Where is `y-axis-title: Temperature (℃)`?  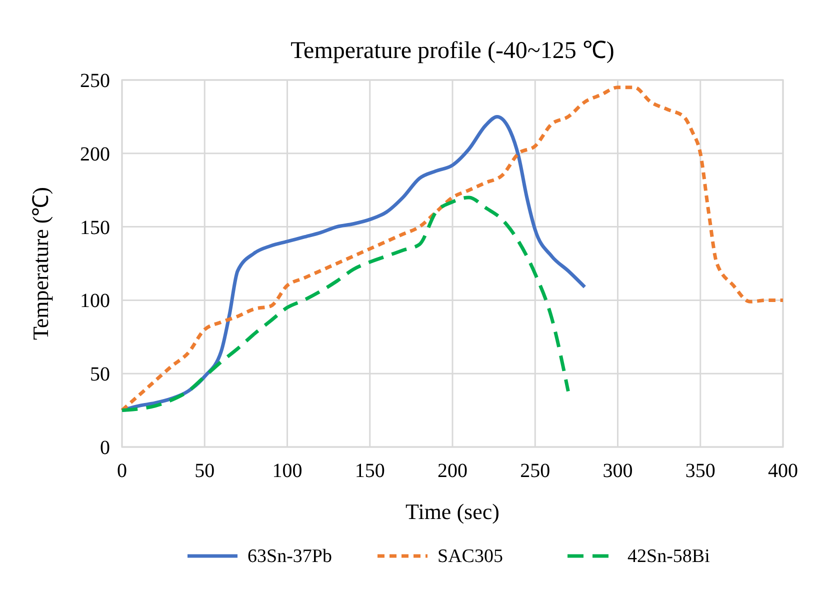
y-axis-title: Temperature (℃) is located at coordinates (40, 263).